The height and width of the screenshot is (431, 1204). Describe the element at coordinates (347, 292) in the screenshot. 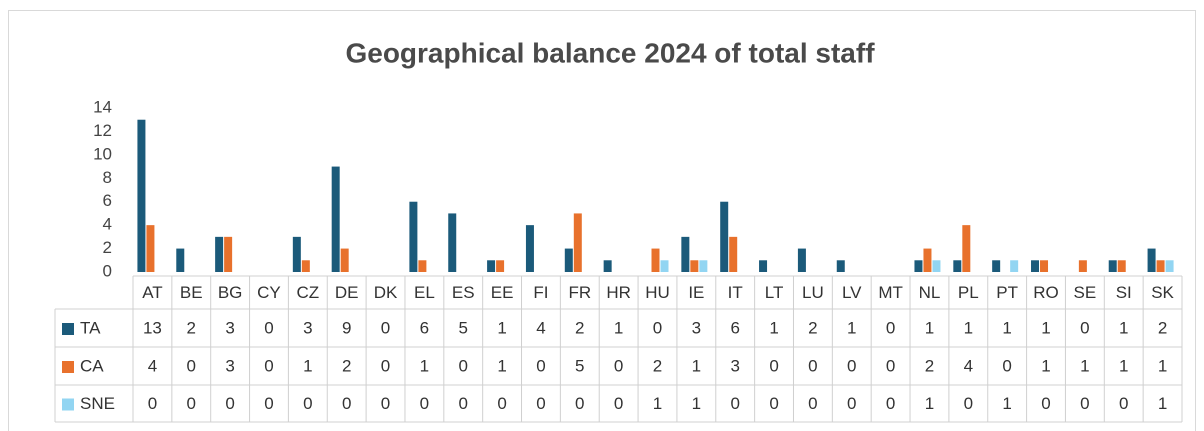

I see `x-tick-label: DE` at that location.